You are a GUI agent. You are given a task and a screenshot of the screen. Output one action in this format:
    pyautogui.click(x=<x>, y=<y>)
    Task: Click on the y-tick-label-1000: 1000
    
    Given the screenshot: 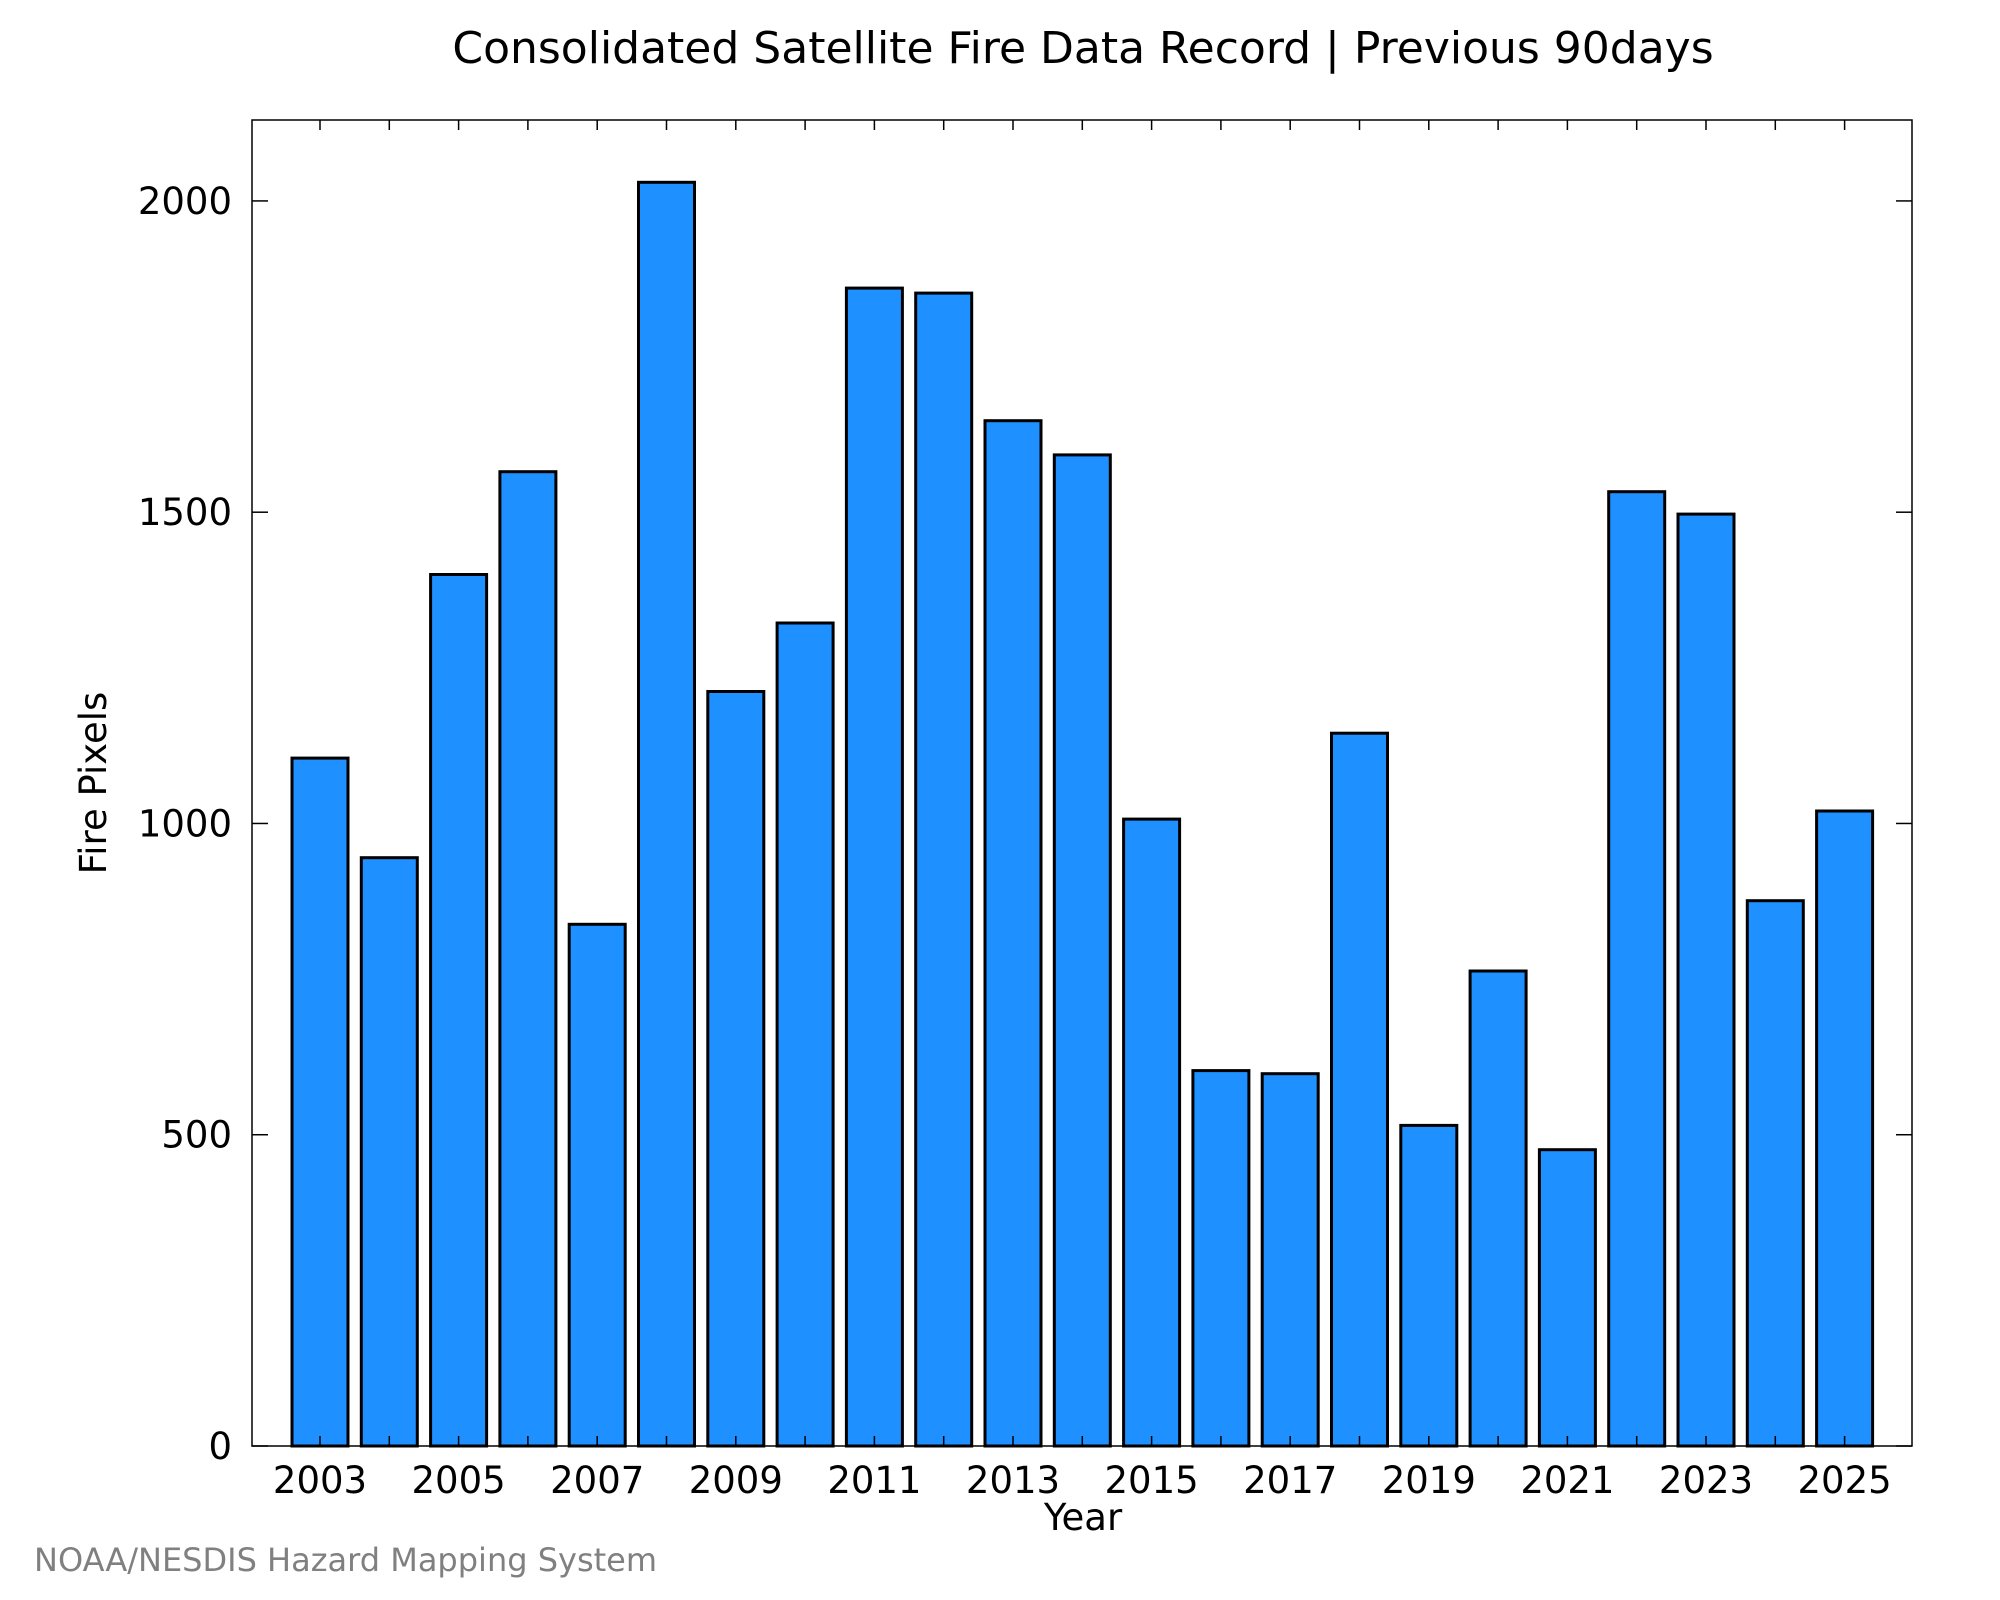 What is the action you would take?
    pyautogui.click(x=185, y=823)
    